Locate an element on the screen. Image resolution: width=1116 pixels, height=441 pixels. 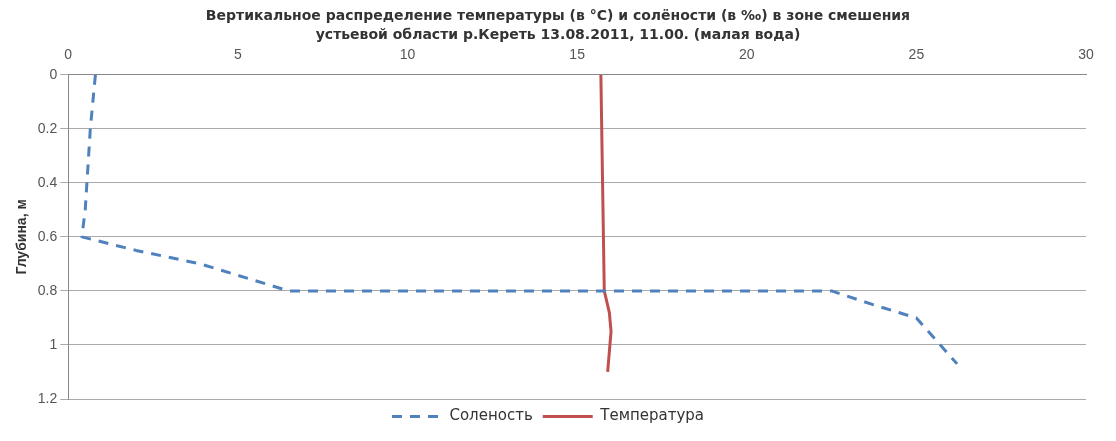
legend-label: Температура is located at coordinates (652, 415).